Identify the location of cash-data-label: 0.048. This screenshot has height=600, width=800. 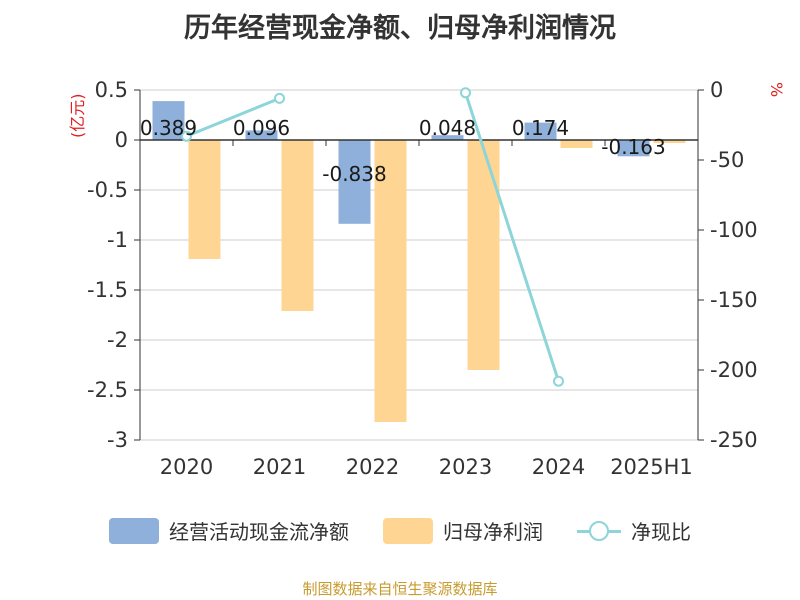
(447, 128).